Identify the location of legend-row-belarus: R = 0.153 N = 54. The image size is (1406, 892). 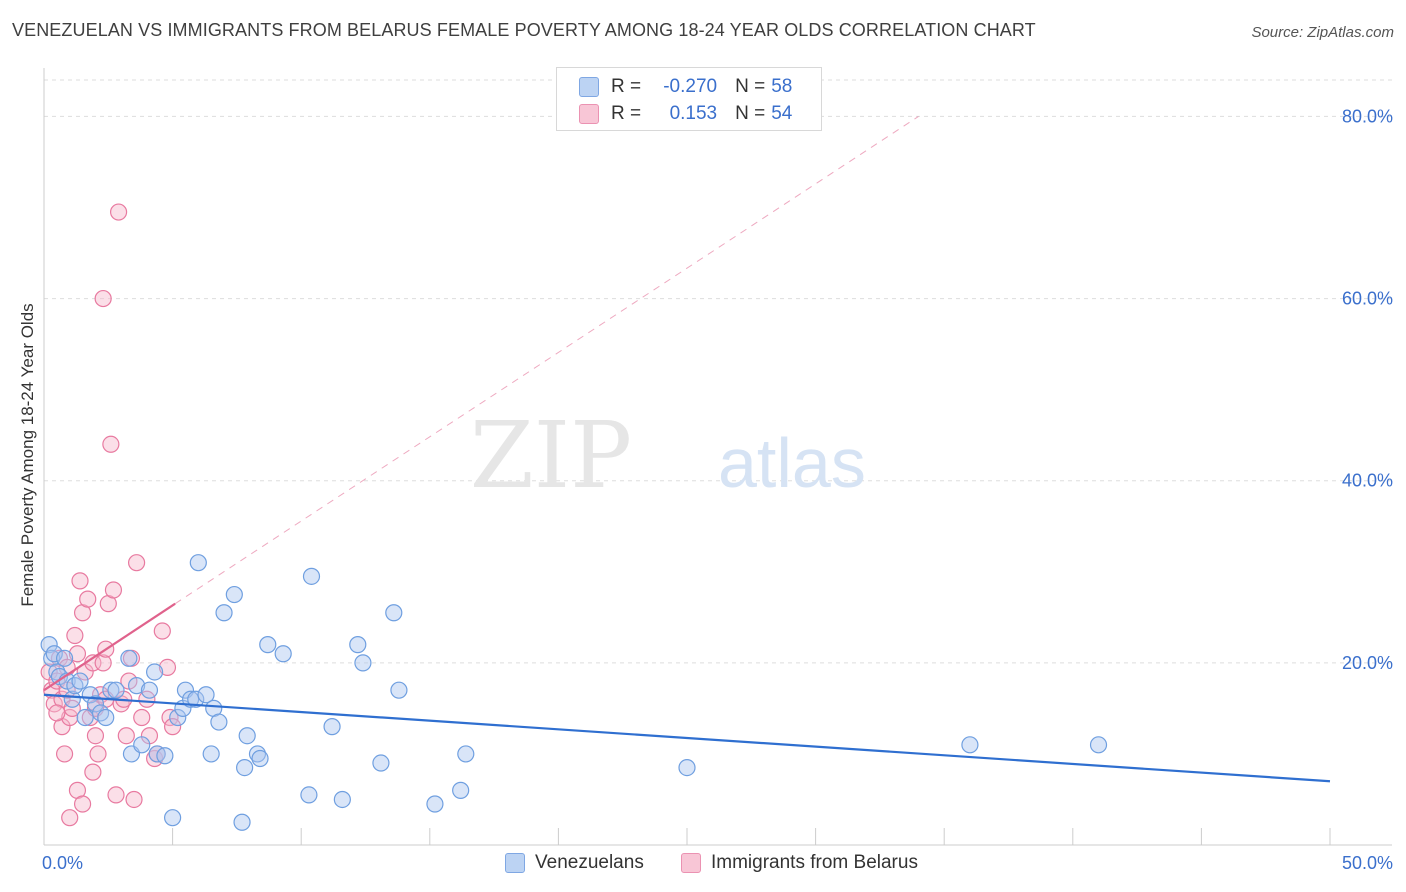
(685, 114).